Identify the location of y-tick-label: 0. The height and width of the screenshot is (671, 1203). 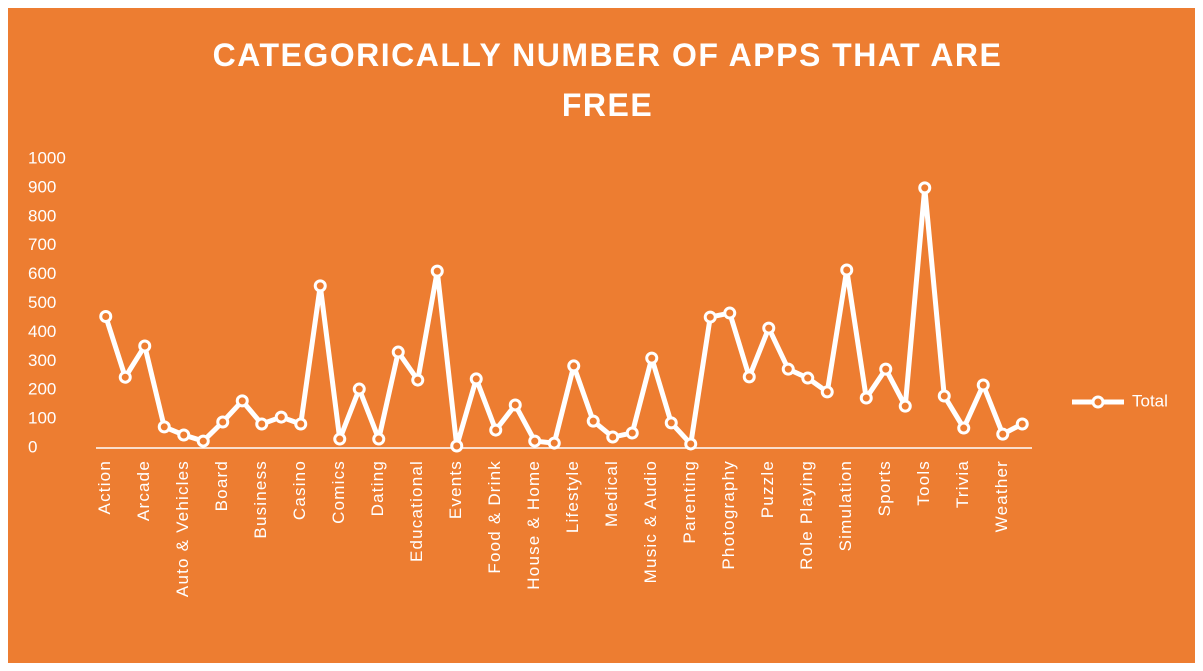
(32, 446).